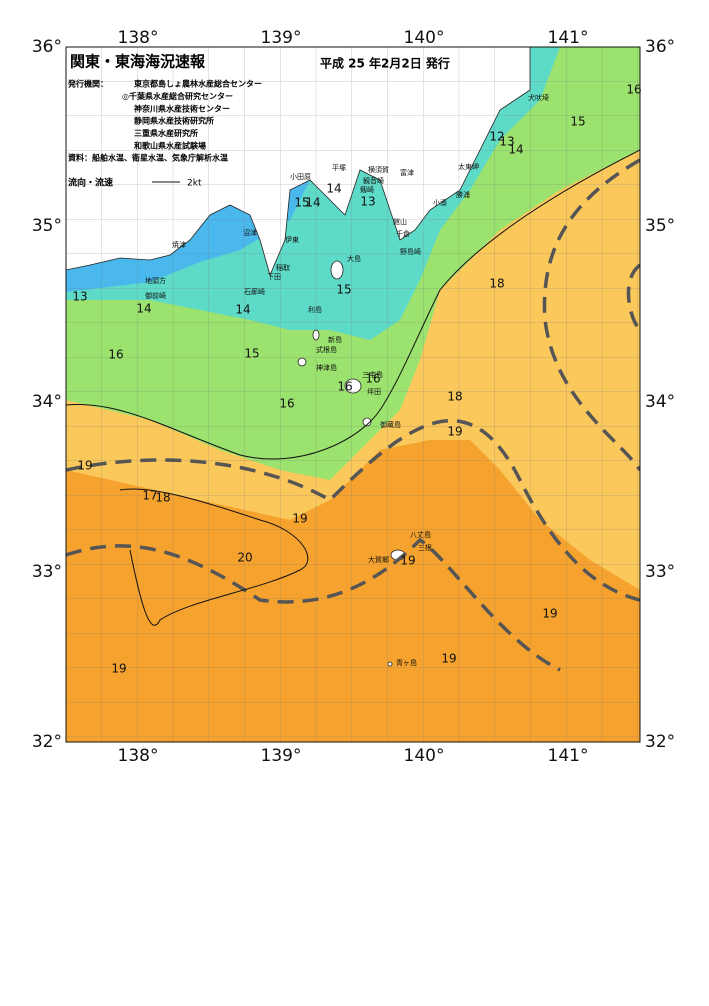  What do you see at coordinates (138, 62) in the screenshot?
I see `title: 関東・東海海況速報` at bounding box center [138, 62].